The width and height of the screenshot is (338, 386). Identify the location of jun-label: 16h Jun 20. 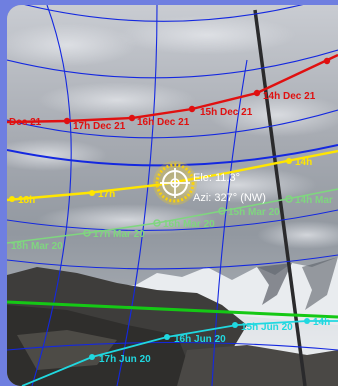
(200, 339).